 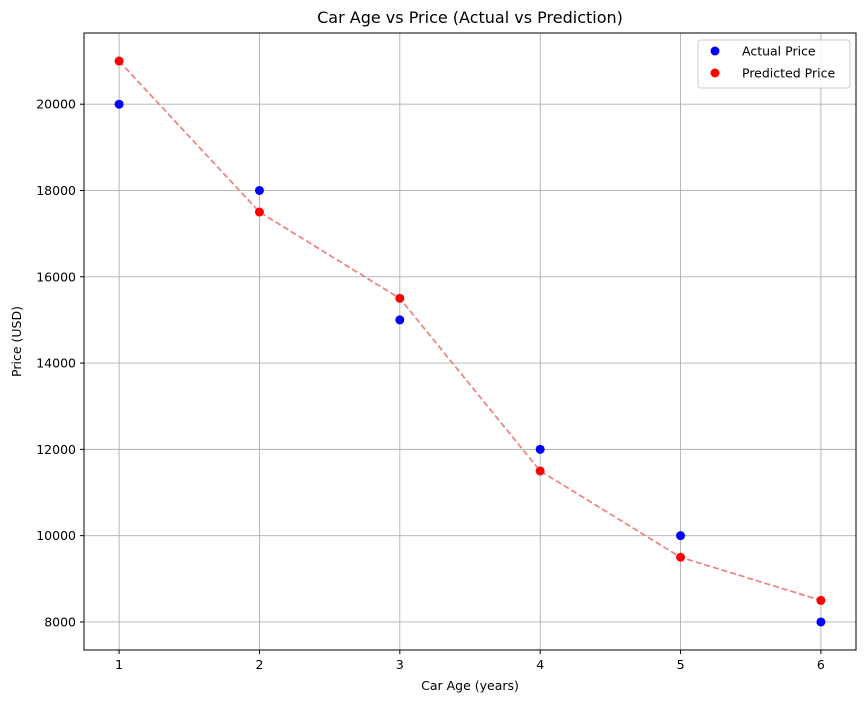 I want to click on legend-box, so click(x=774, y=64).